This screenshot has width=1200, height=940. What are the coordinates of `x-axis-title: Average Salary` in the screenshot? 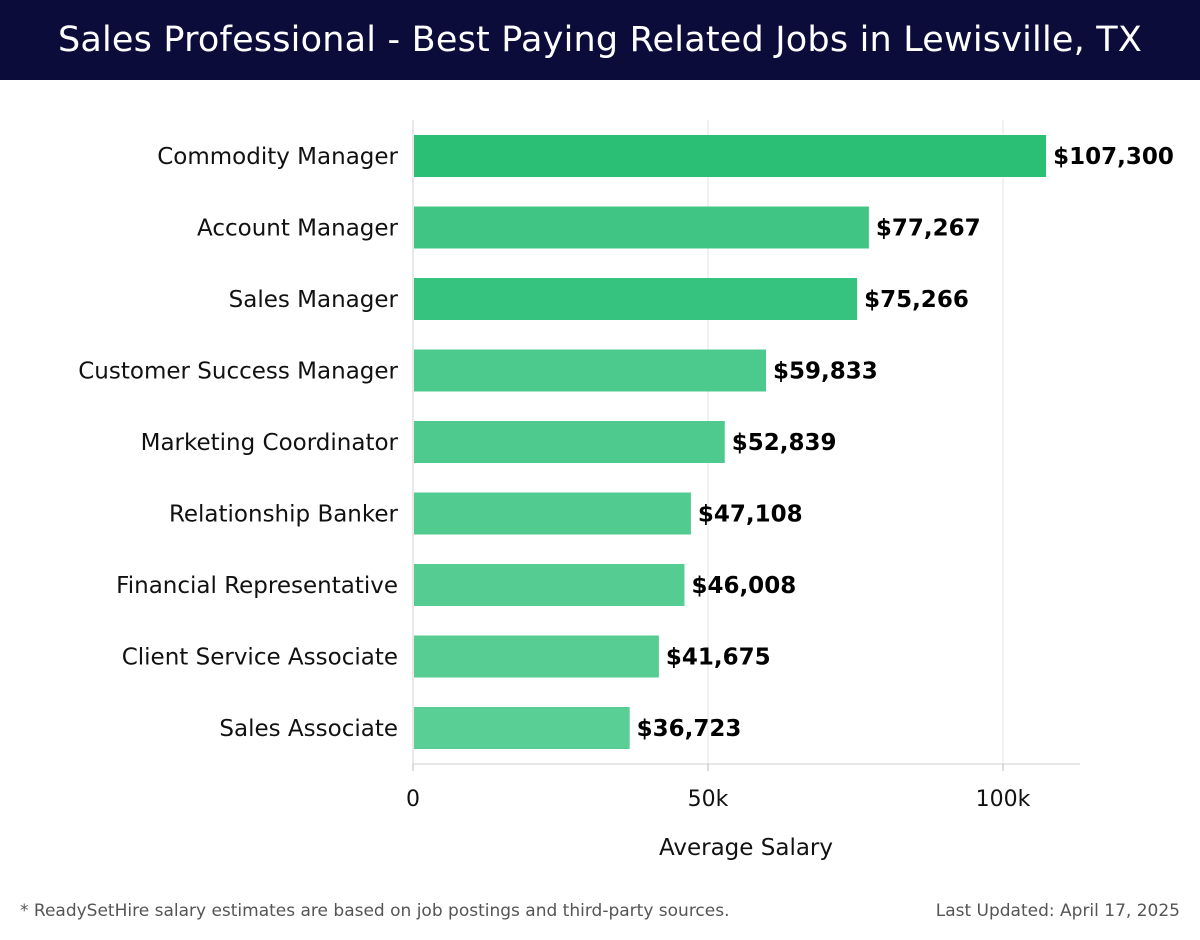 It's located at (746, 848).